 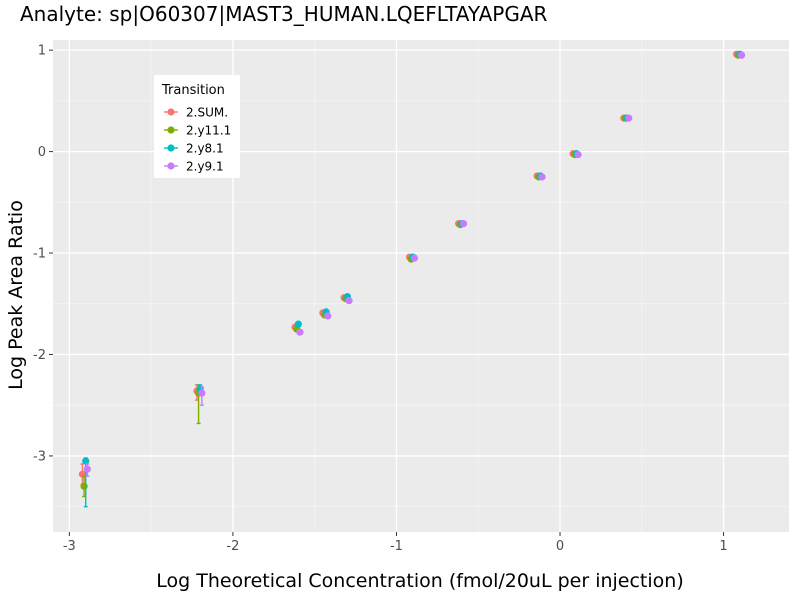 What do you see at coordinates (39, 456) in the screenshot?
I see `y-tick-label: -3` at bounding box center [39, 456].